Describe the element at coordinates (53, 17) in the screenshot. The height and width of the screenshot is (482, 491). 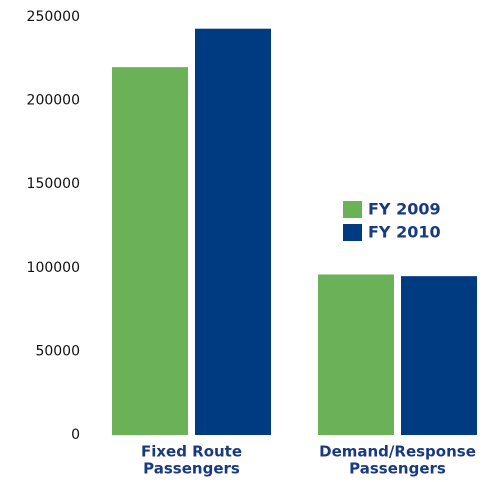
I see `y-tick-label: 250000` at that location.